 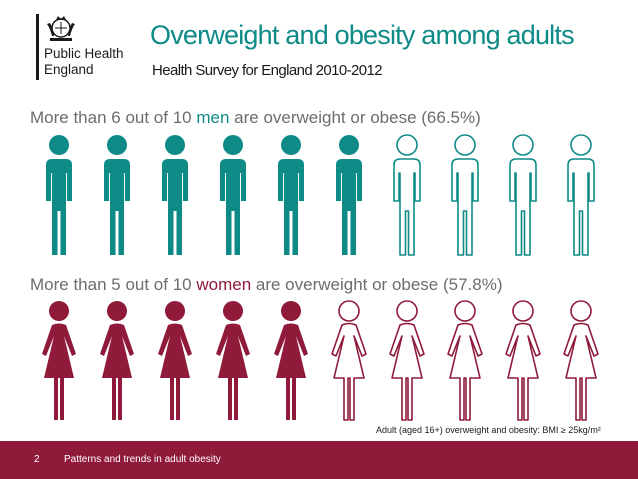 What do you see at coordinates (319, 460) in the screenshot?
I see `footer-bar: 2 Patterns and trends in adult obesity` at bounding box center [319, 460].